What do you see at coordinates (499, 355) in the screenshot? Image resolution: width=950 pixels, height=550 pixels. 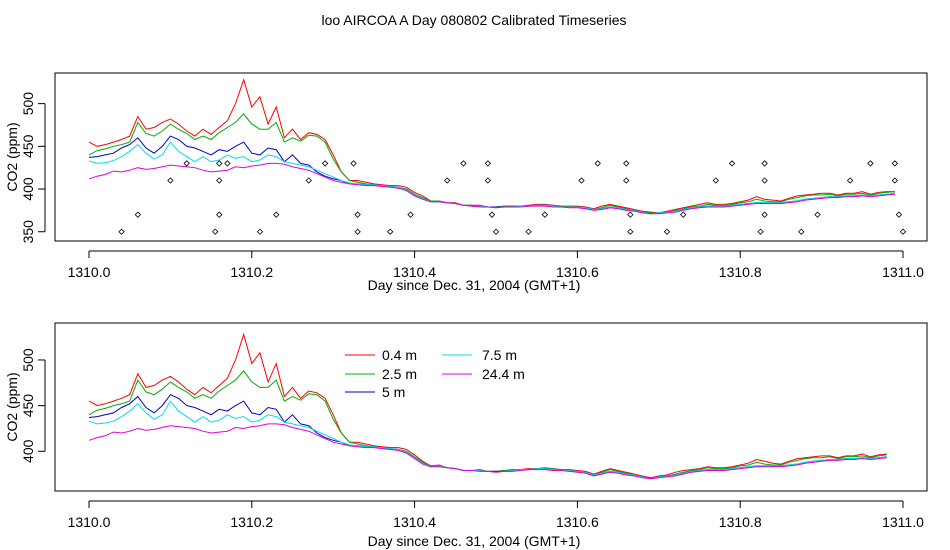 I see `legend-label: 7.5 m` at bounding box center [499, 355].